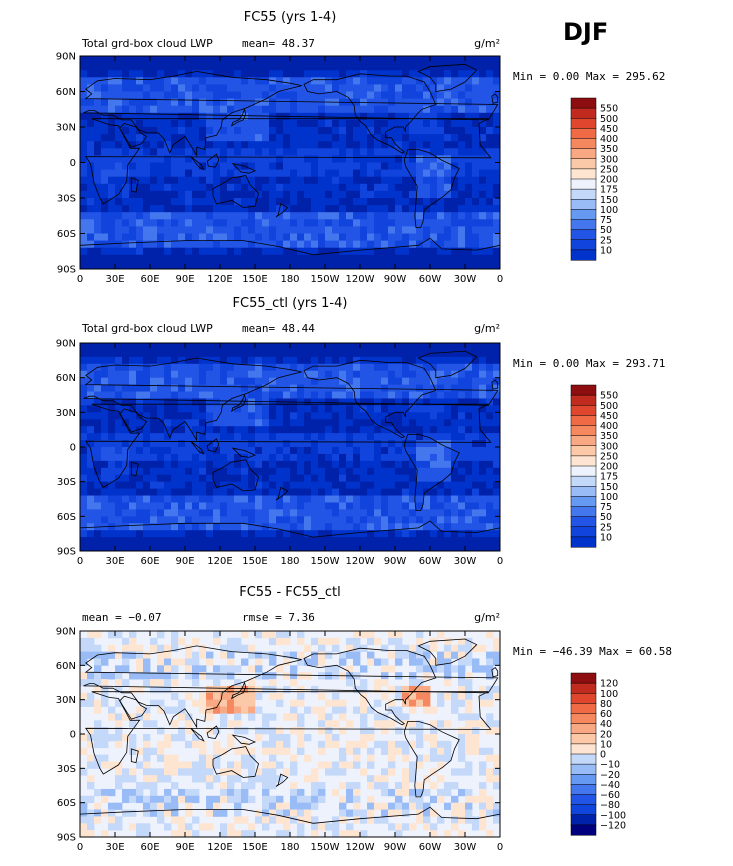  Describe the element at coordinates (609, 149) in the screenshot. I see `colorbar-label: 350` at that location.